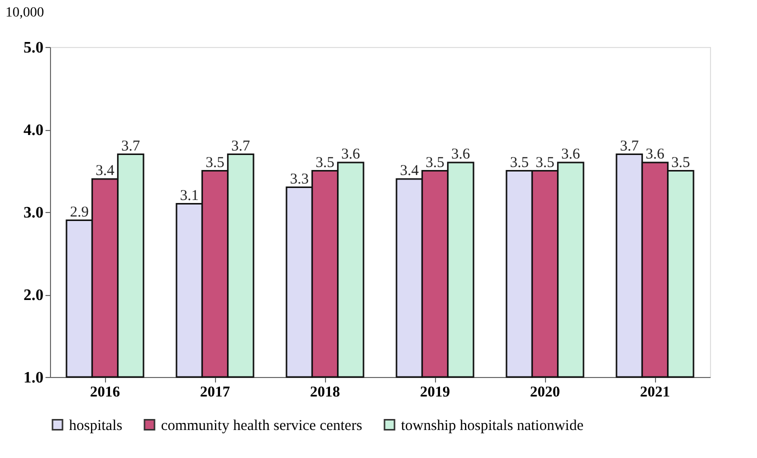 The image size is (757, 458). What do you see at coordinates (545, 392) in the screenshot?
I see `x-tick-label: 2020` at bounding box center [545, 392].